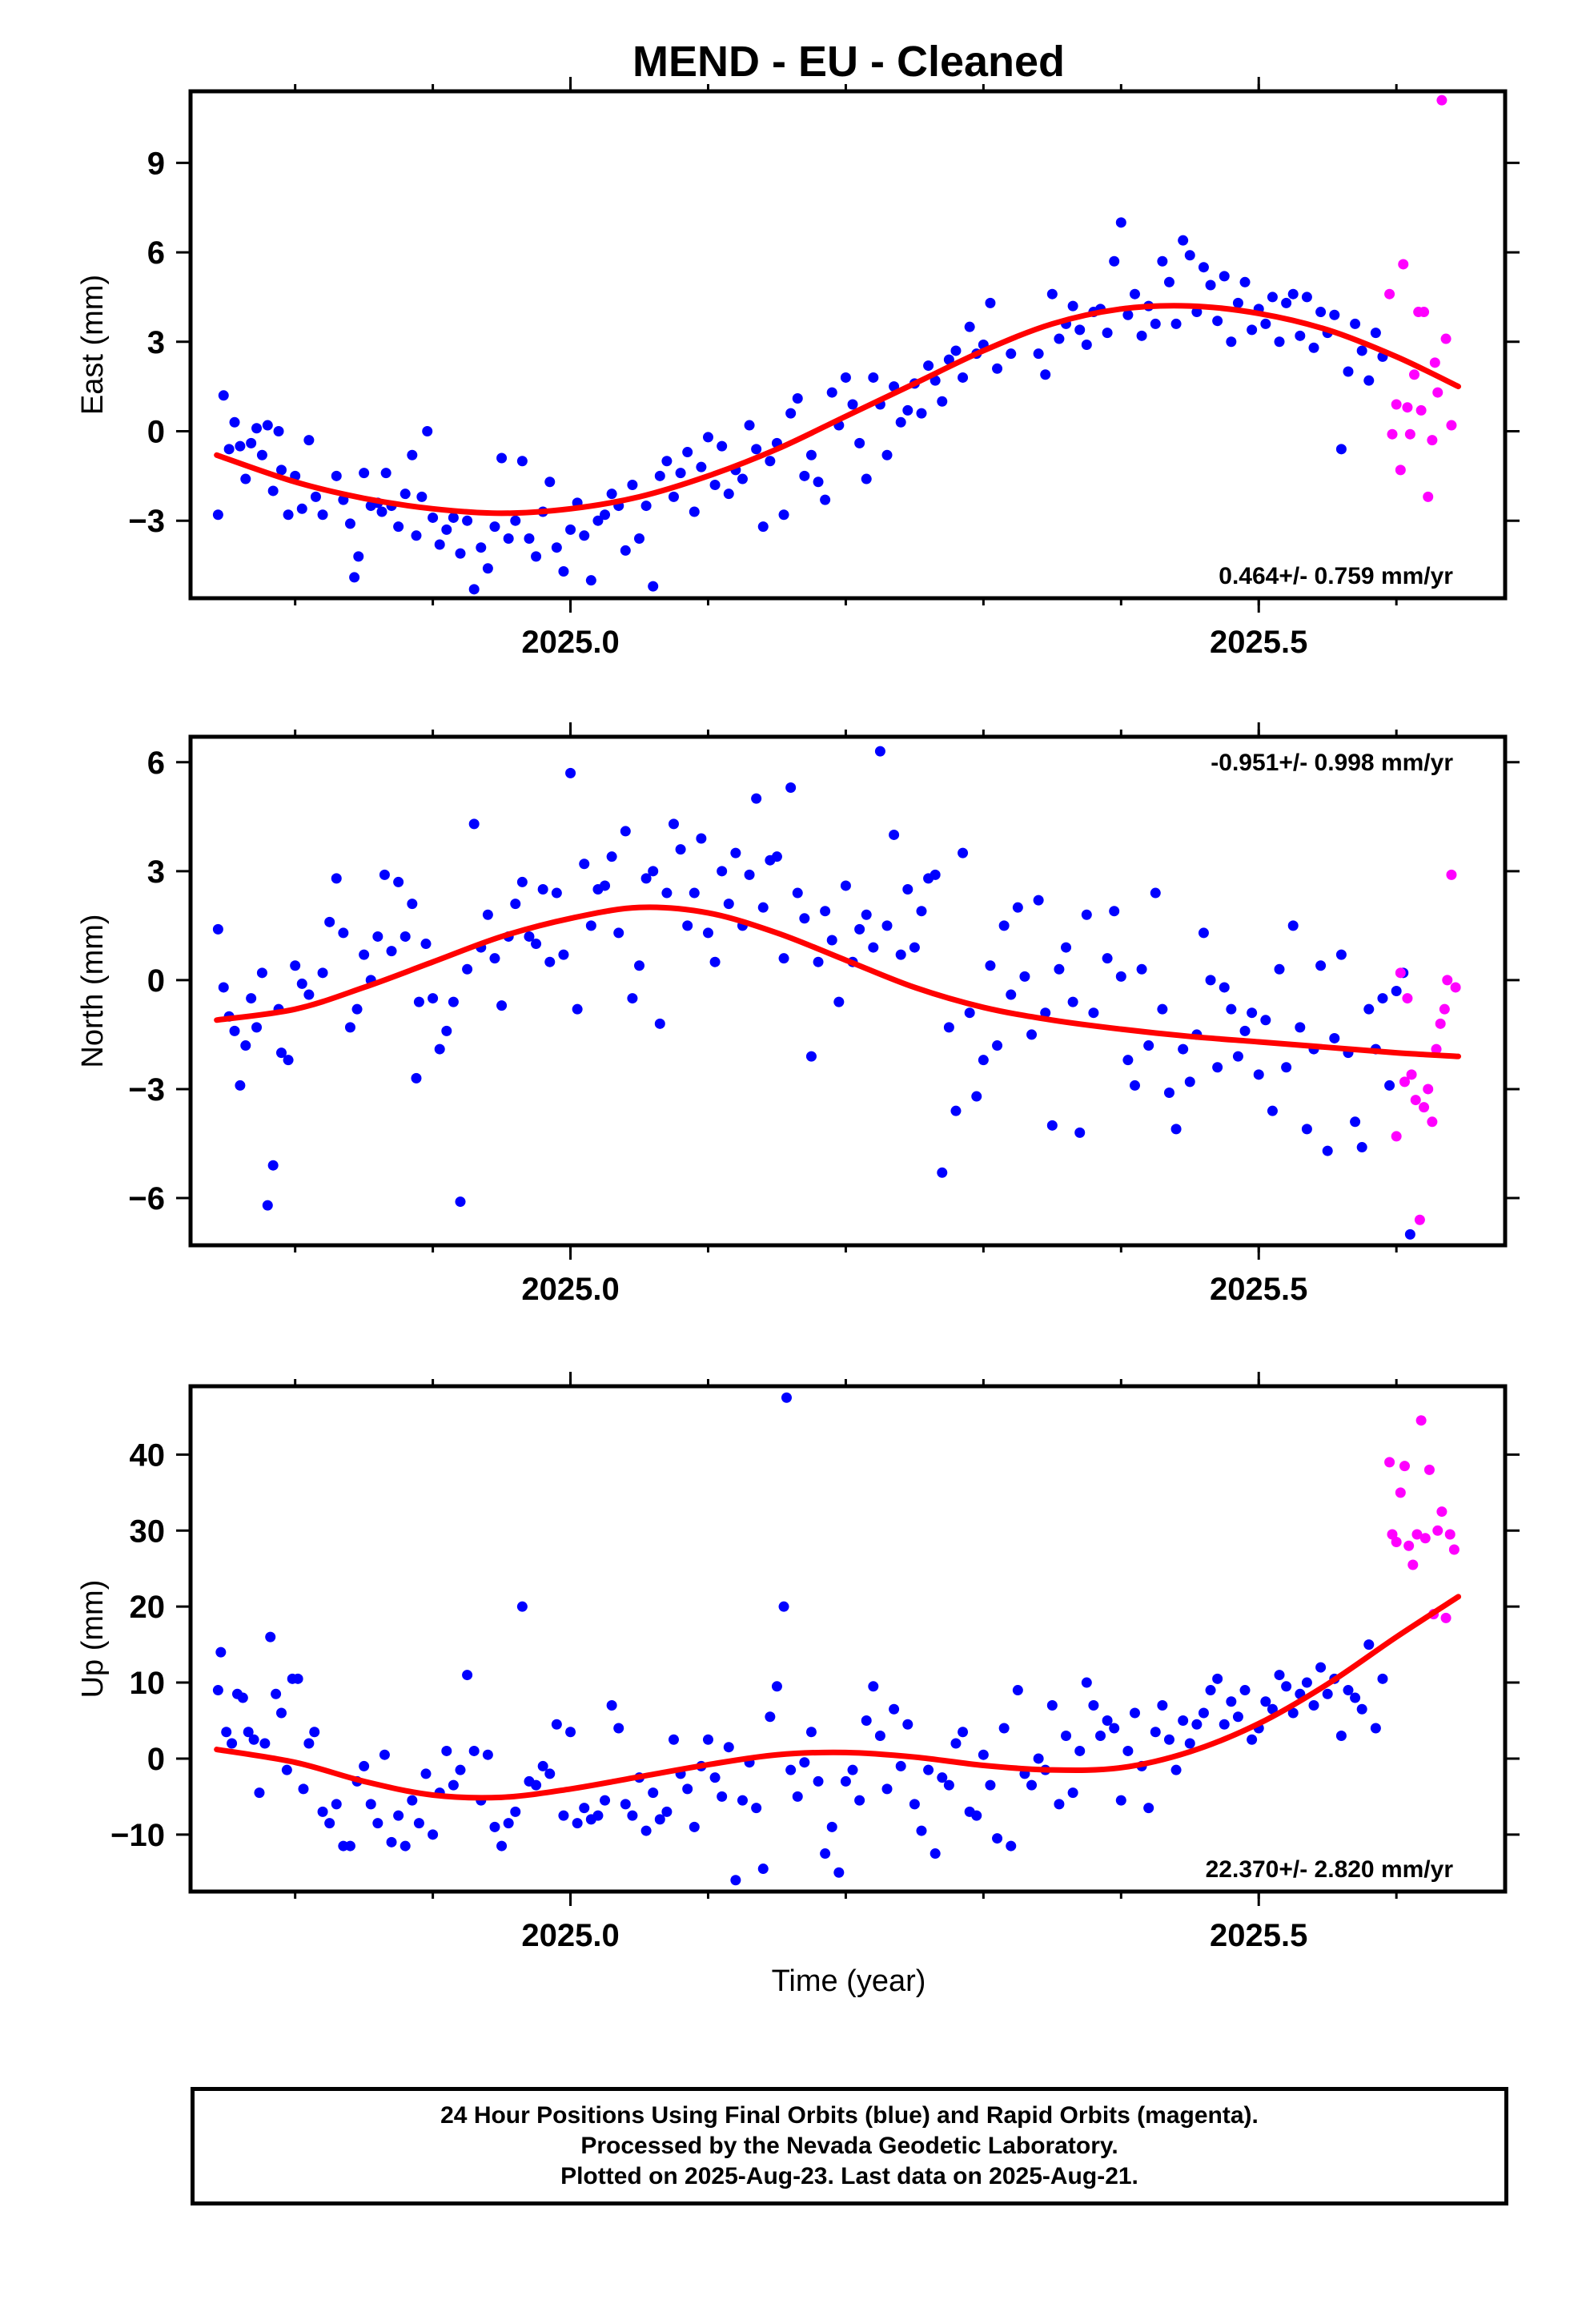  I want to click on x-tick-label: 2025.5, so click(1258, 642).